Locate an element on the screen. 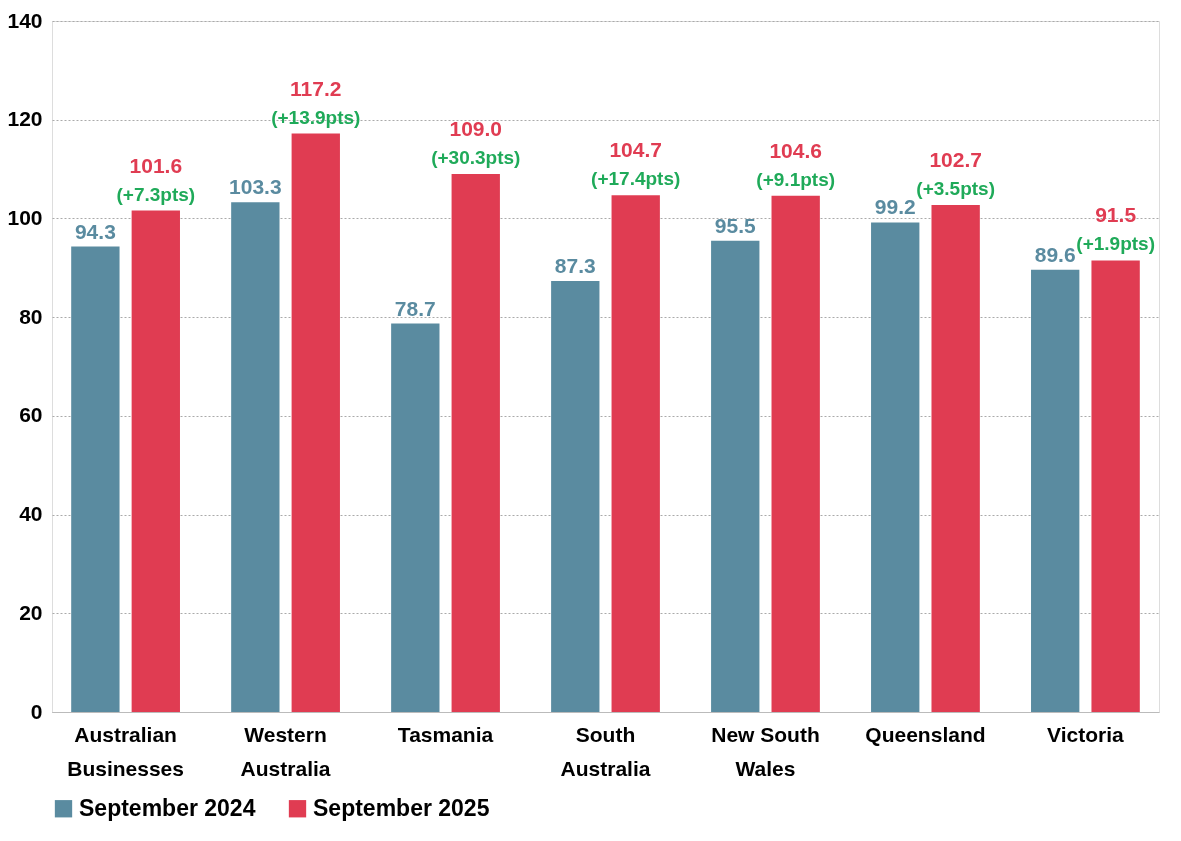  data-label: 99.2 is located at coordinates (895, 207).